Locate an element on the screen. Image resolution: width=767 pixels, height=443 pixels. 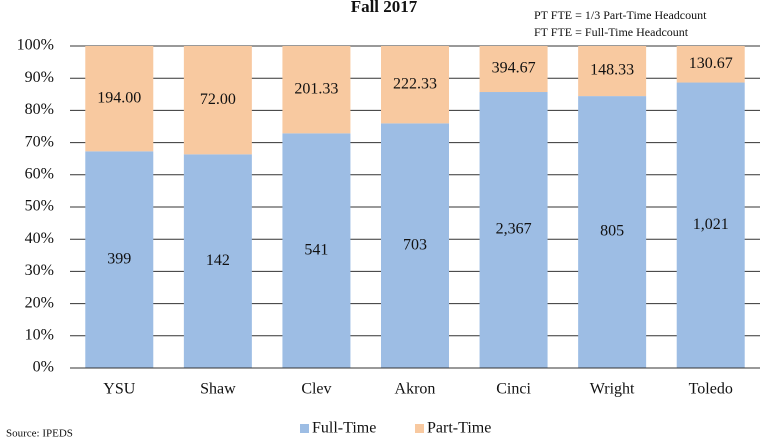
y-tick-label: 0% is located at coordinates (43, 367).